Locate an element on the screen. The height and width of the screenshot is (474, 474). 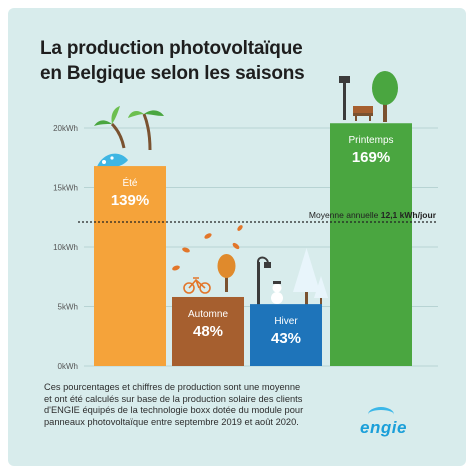
bar-season-label: Automne is located at coordinates (208, 314).